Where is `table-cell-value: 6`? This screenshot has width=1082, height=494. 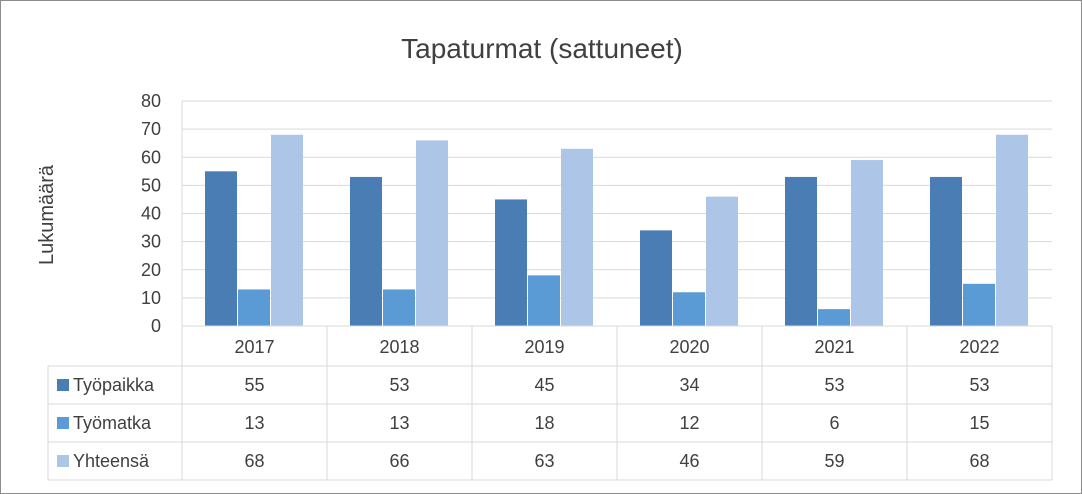
table-cell-value: 6 is located at coordinates (834, 423).